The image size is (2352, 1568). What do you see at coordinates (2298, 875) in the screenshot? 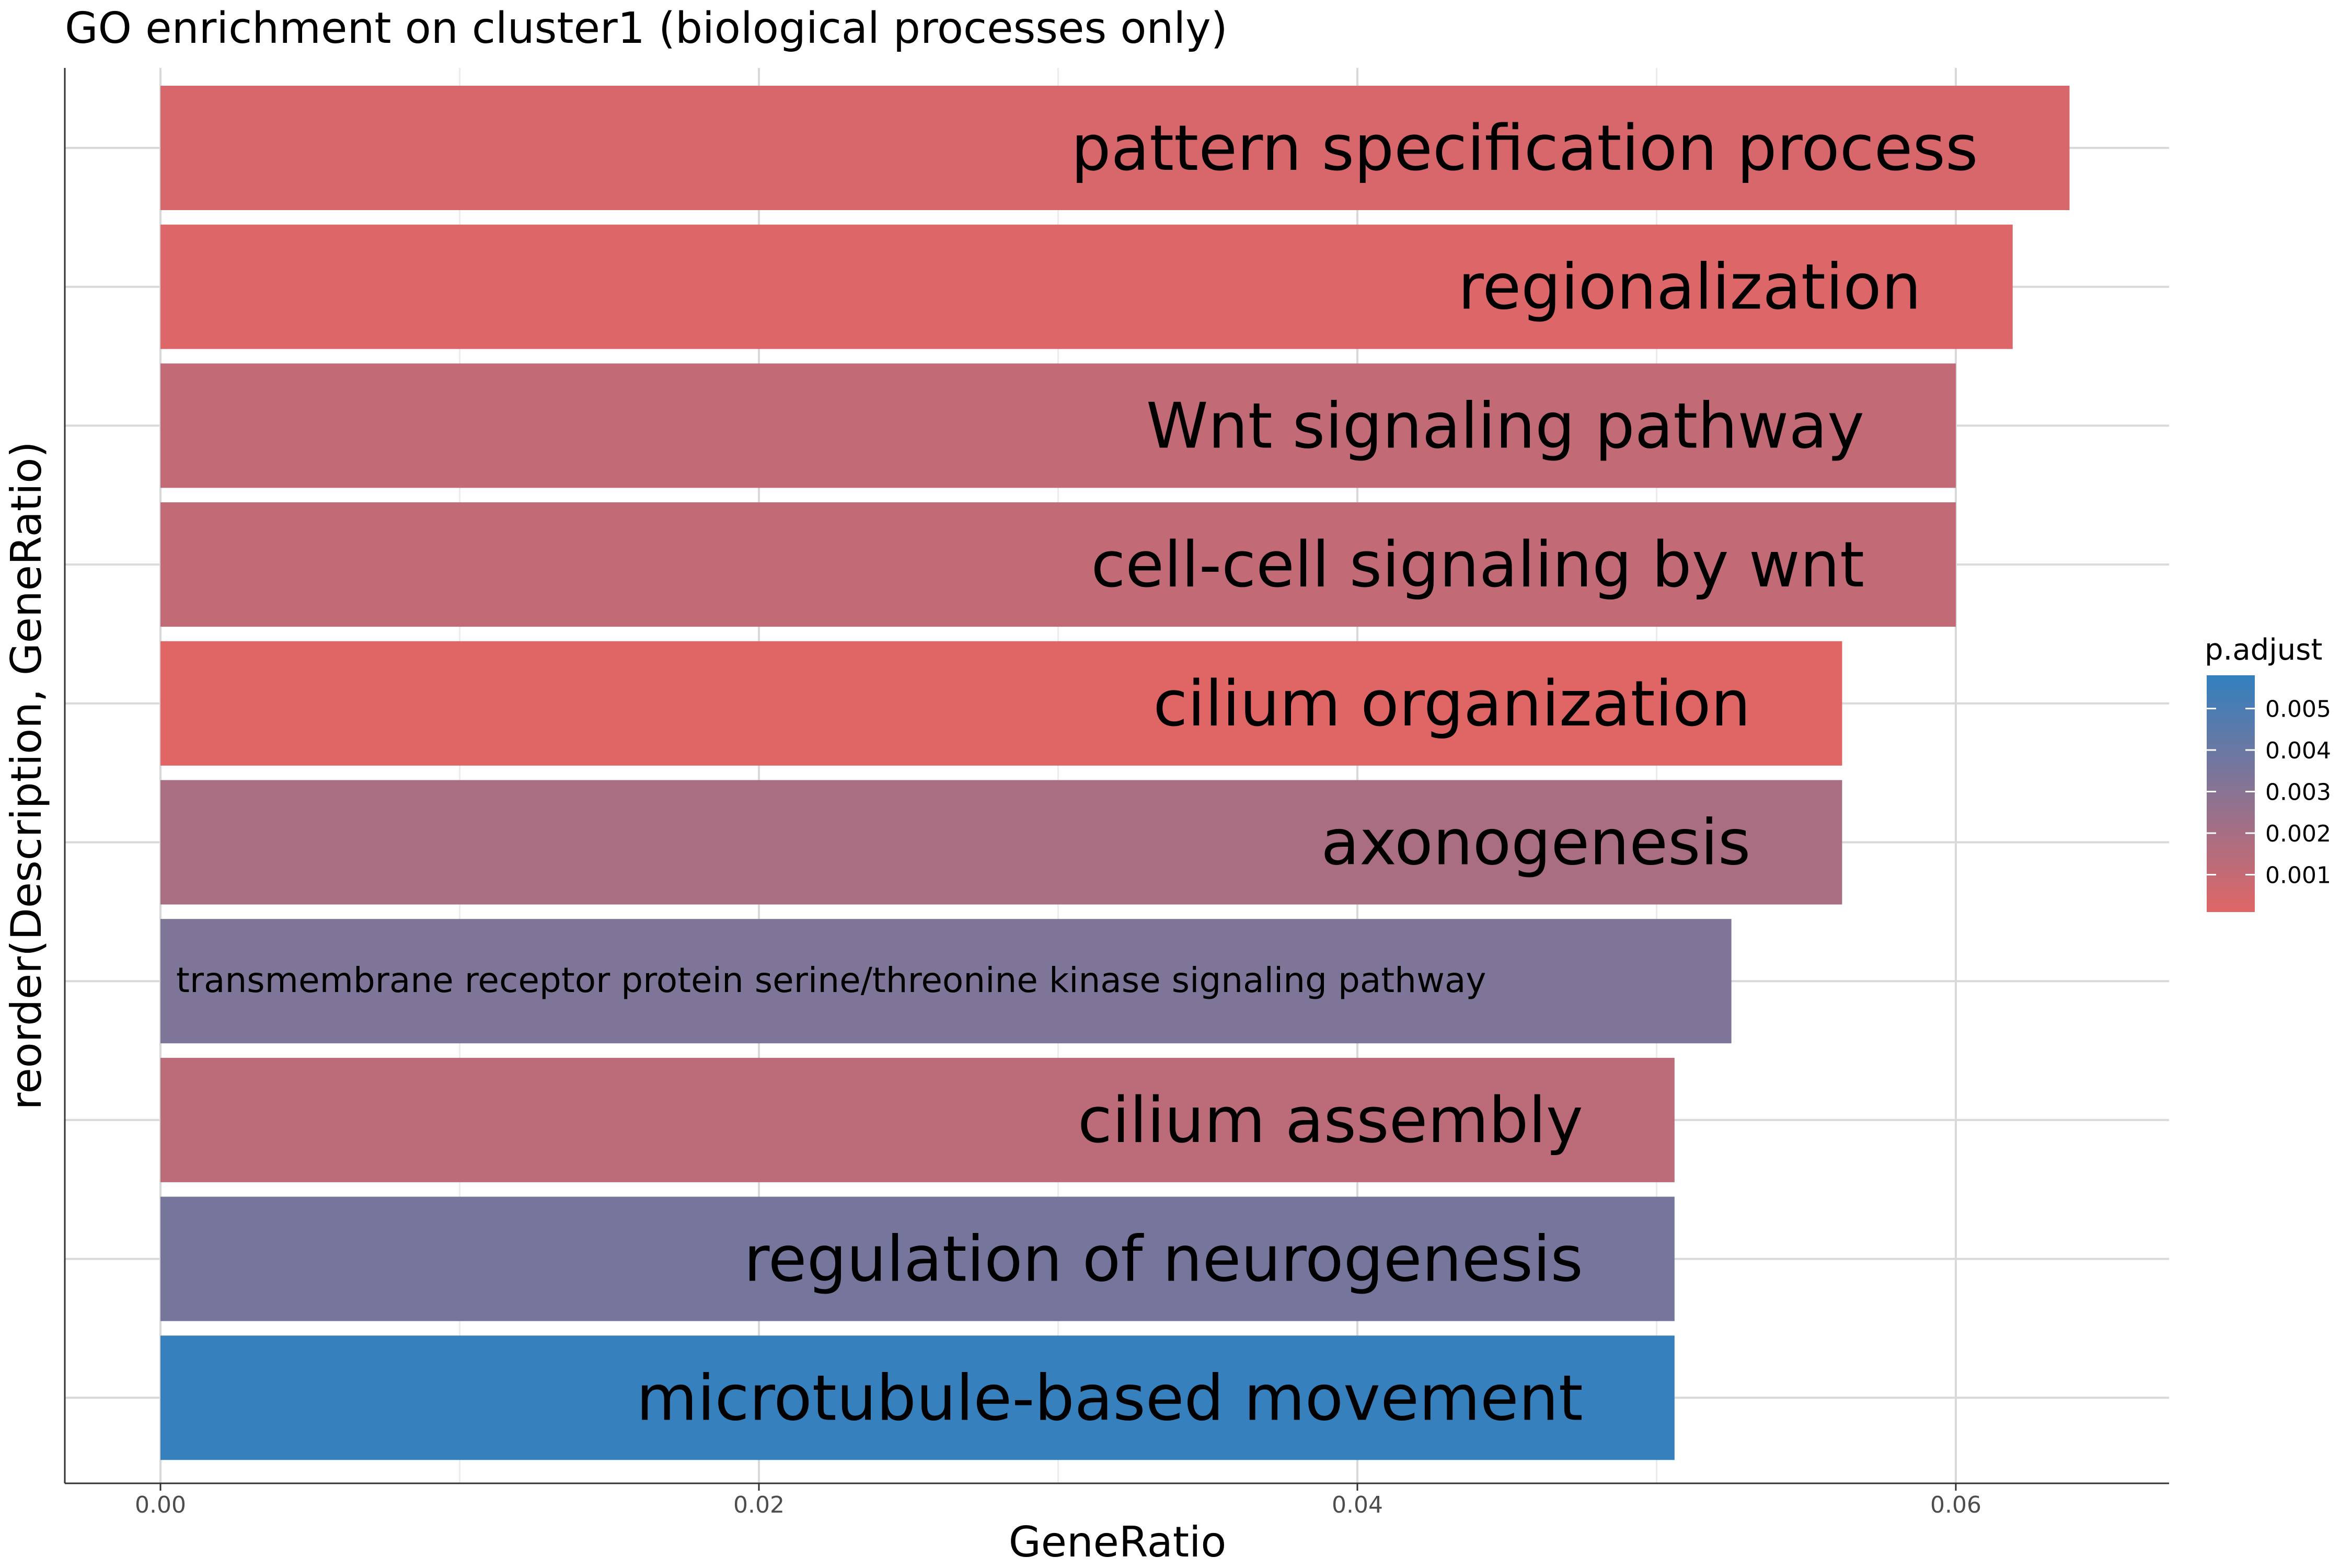
I see `legend-tick-label: 0.001` at bounding box center [2298, 875].